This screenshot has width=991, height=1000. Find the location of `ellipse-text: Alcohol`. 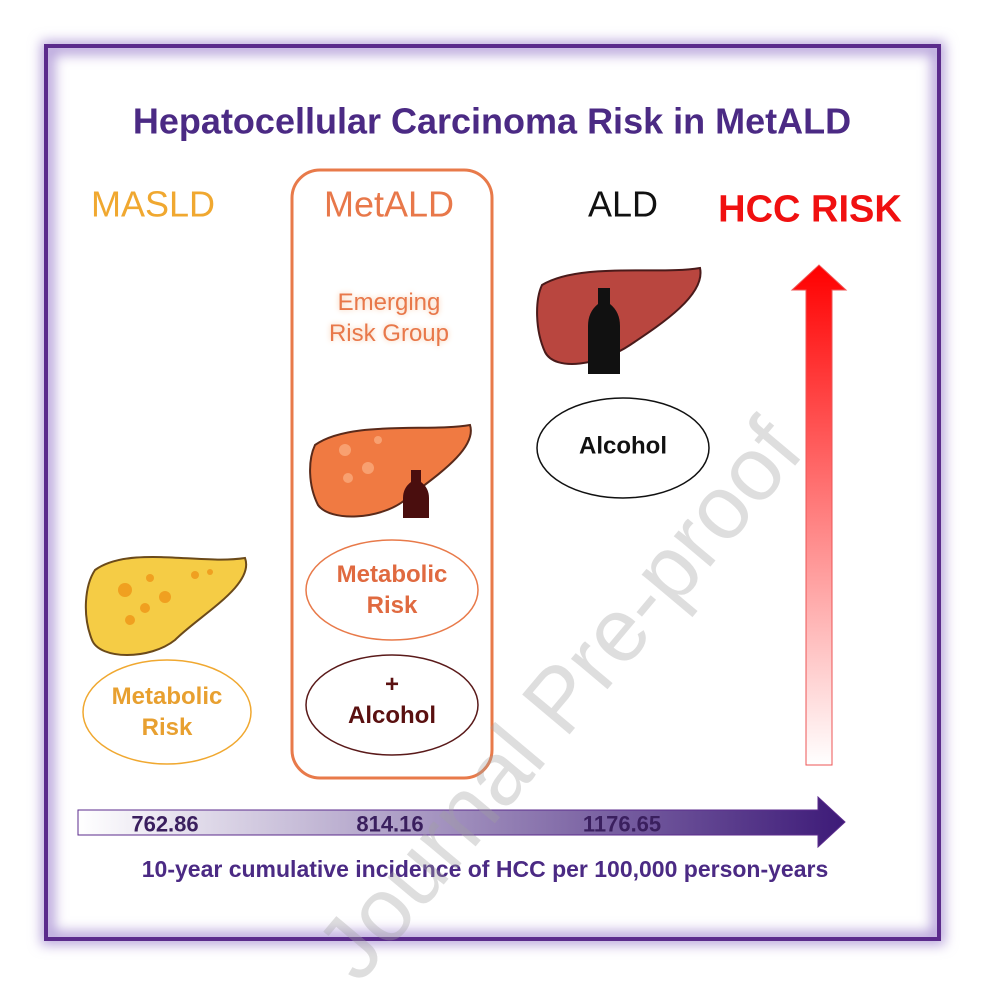

ellipse-text: Alcohol is located at coordinates (623, 446).